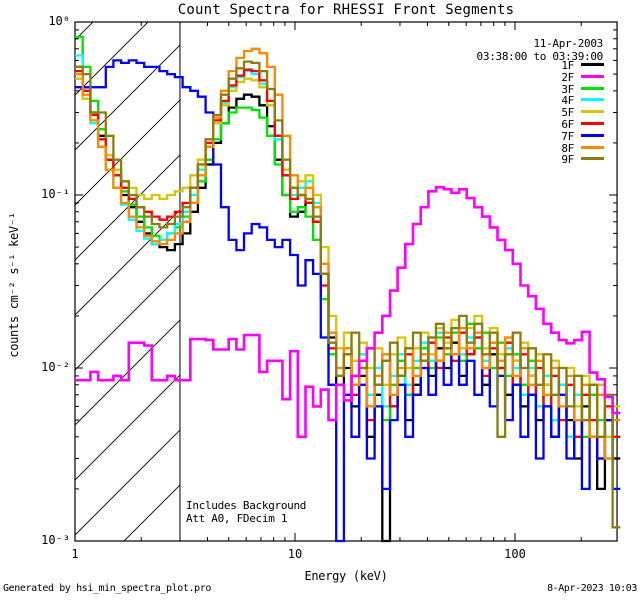 This screenshot has height=600, width=640. What do you see at coordinates (515, 554) in the screenshot?
I see `x-tick-label: 100` at bounding box center [515, 554].